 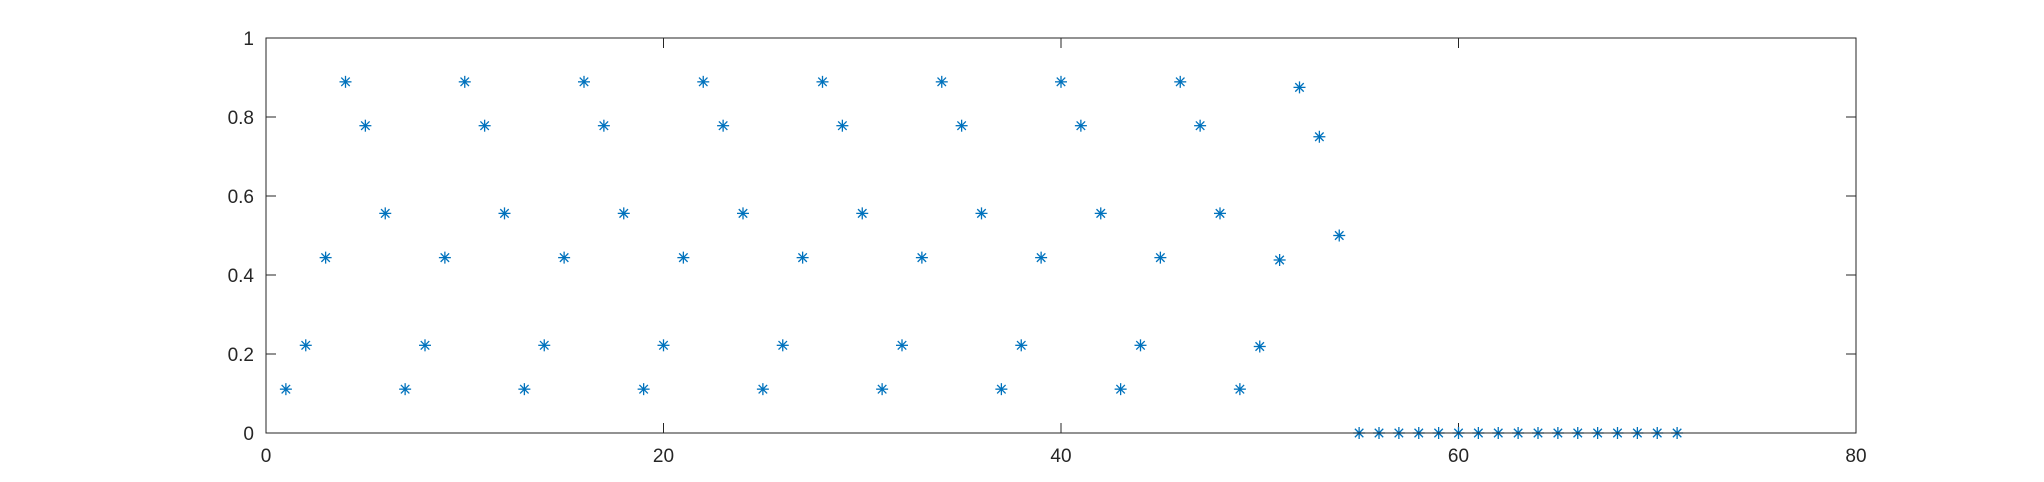 What do you see at coordinates (248, 434) in the screenshot?
I see `y-tick-label: 0` at bounding box center [248, 434].